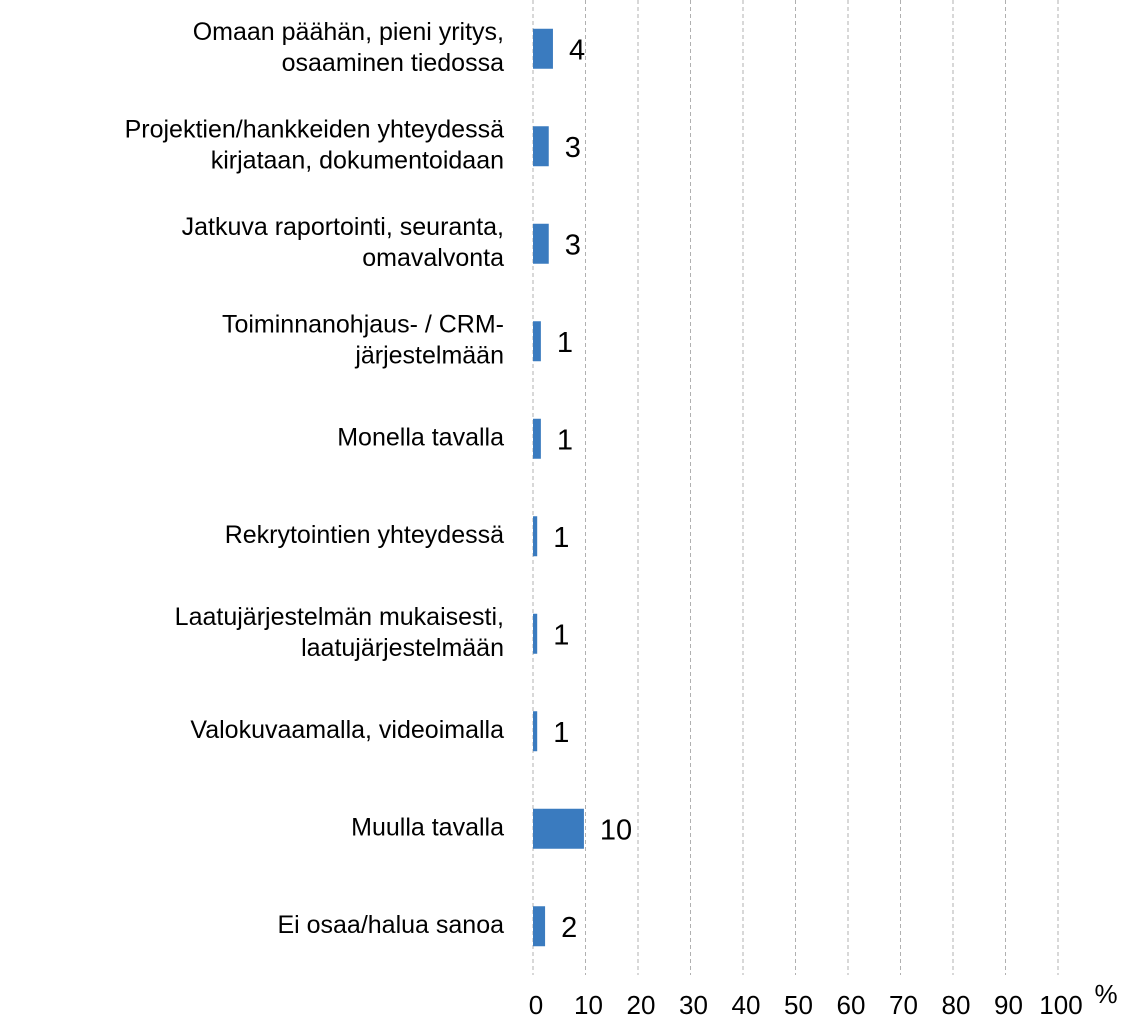  Describe the element at coordinates (1008, 1005) in the screenshot. I see `x-tick-label: 90` at that location.